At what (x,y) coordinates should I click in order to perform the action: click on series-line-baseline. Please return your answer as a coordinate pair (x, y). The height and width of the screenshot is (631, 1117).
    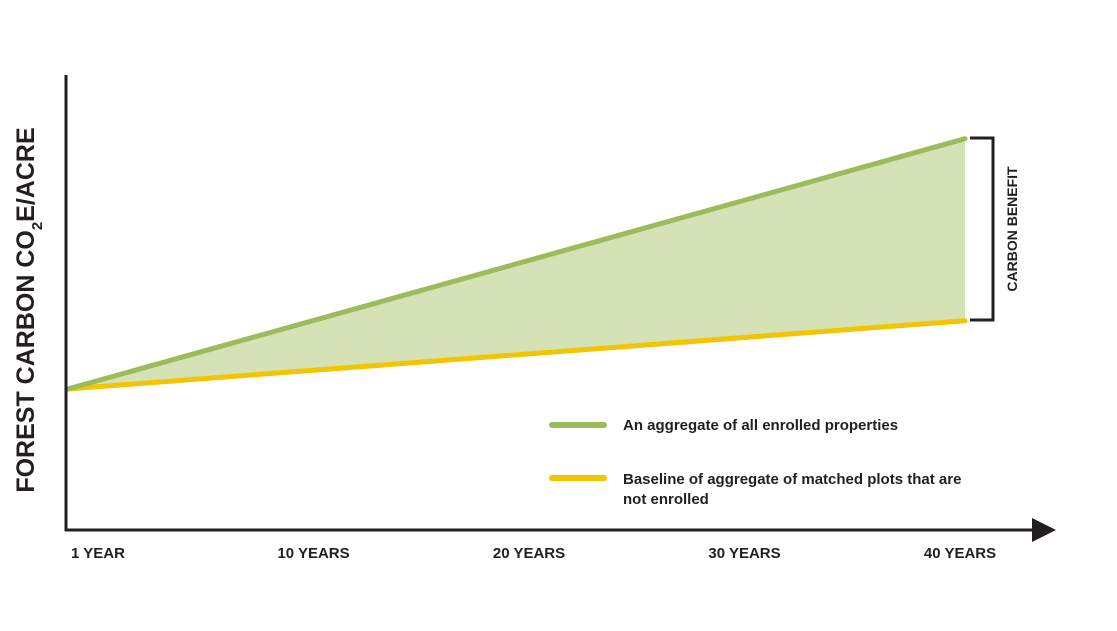
    Looking at the image, I should click on (516, 355).